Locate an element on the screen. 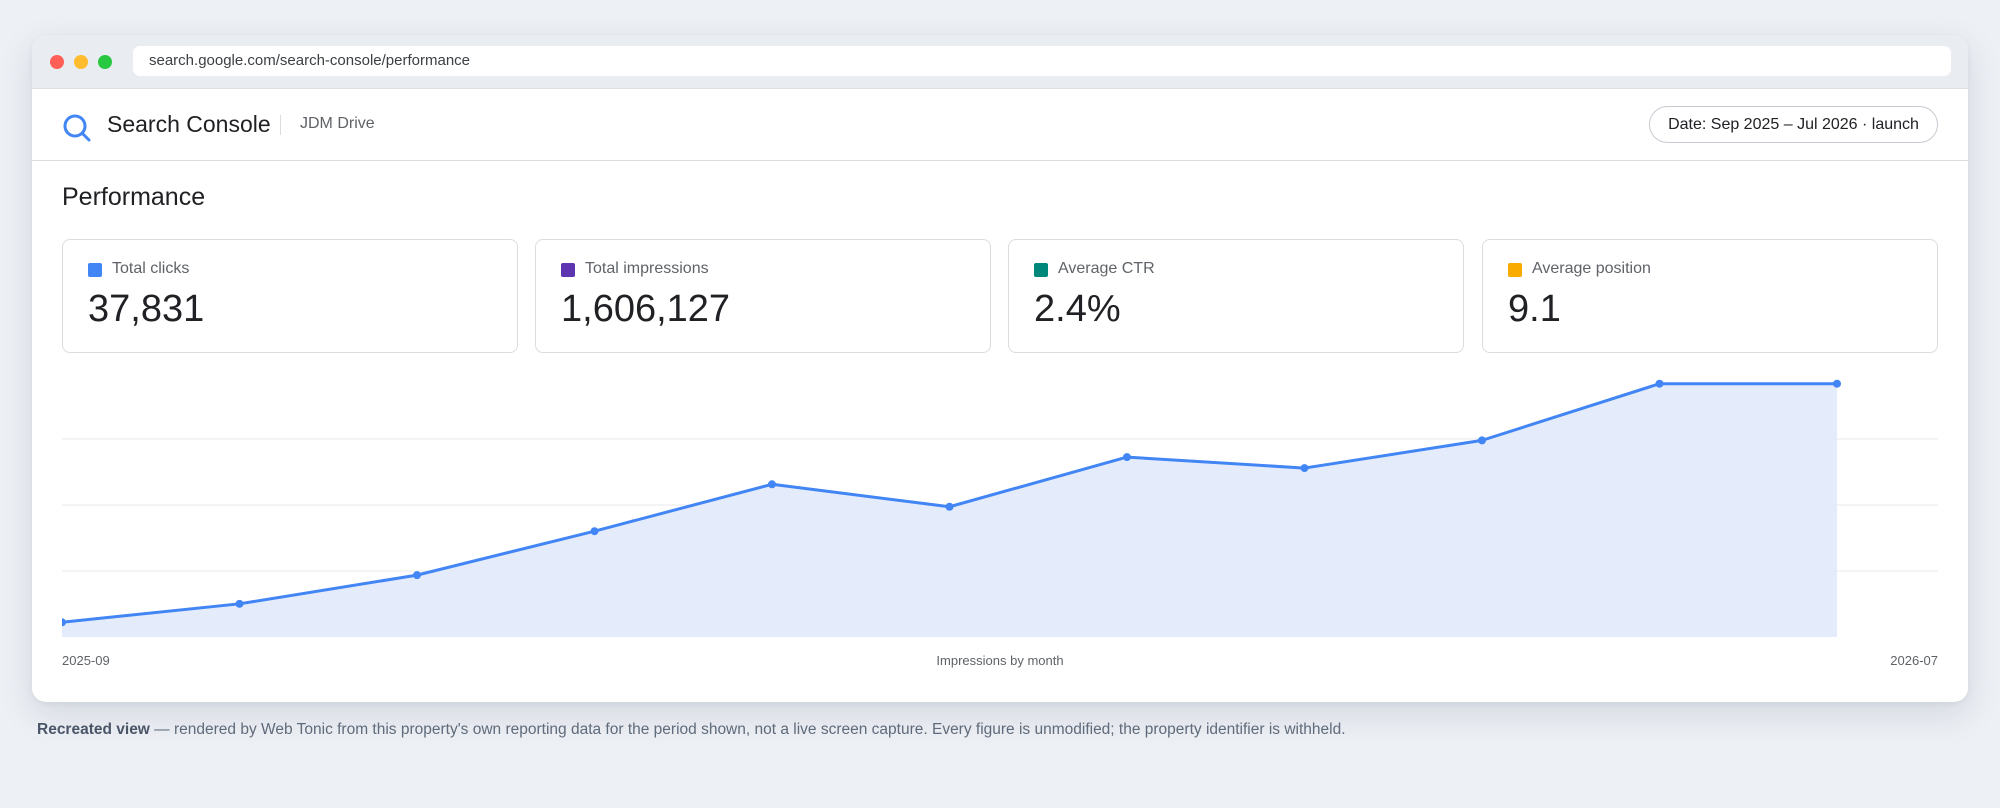 This screenshot has width=2000, height=808. metric-value: 9.1 is located at coordinates (1534, 309).